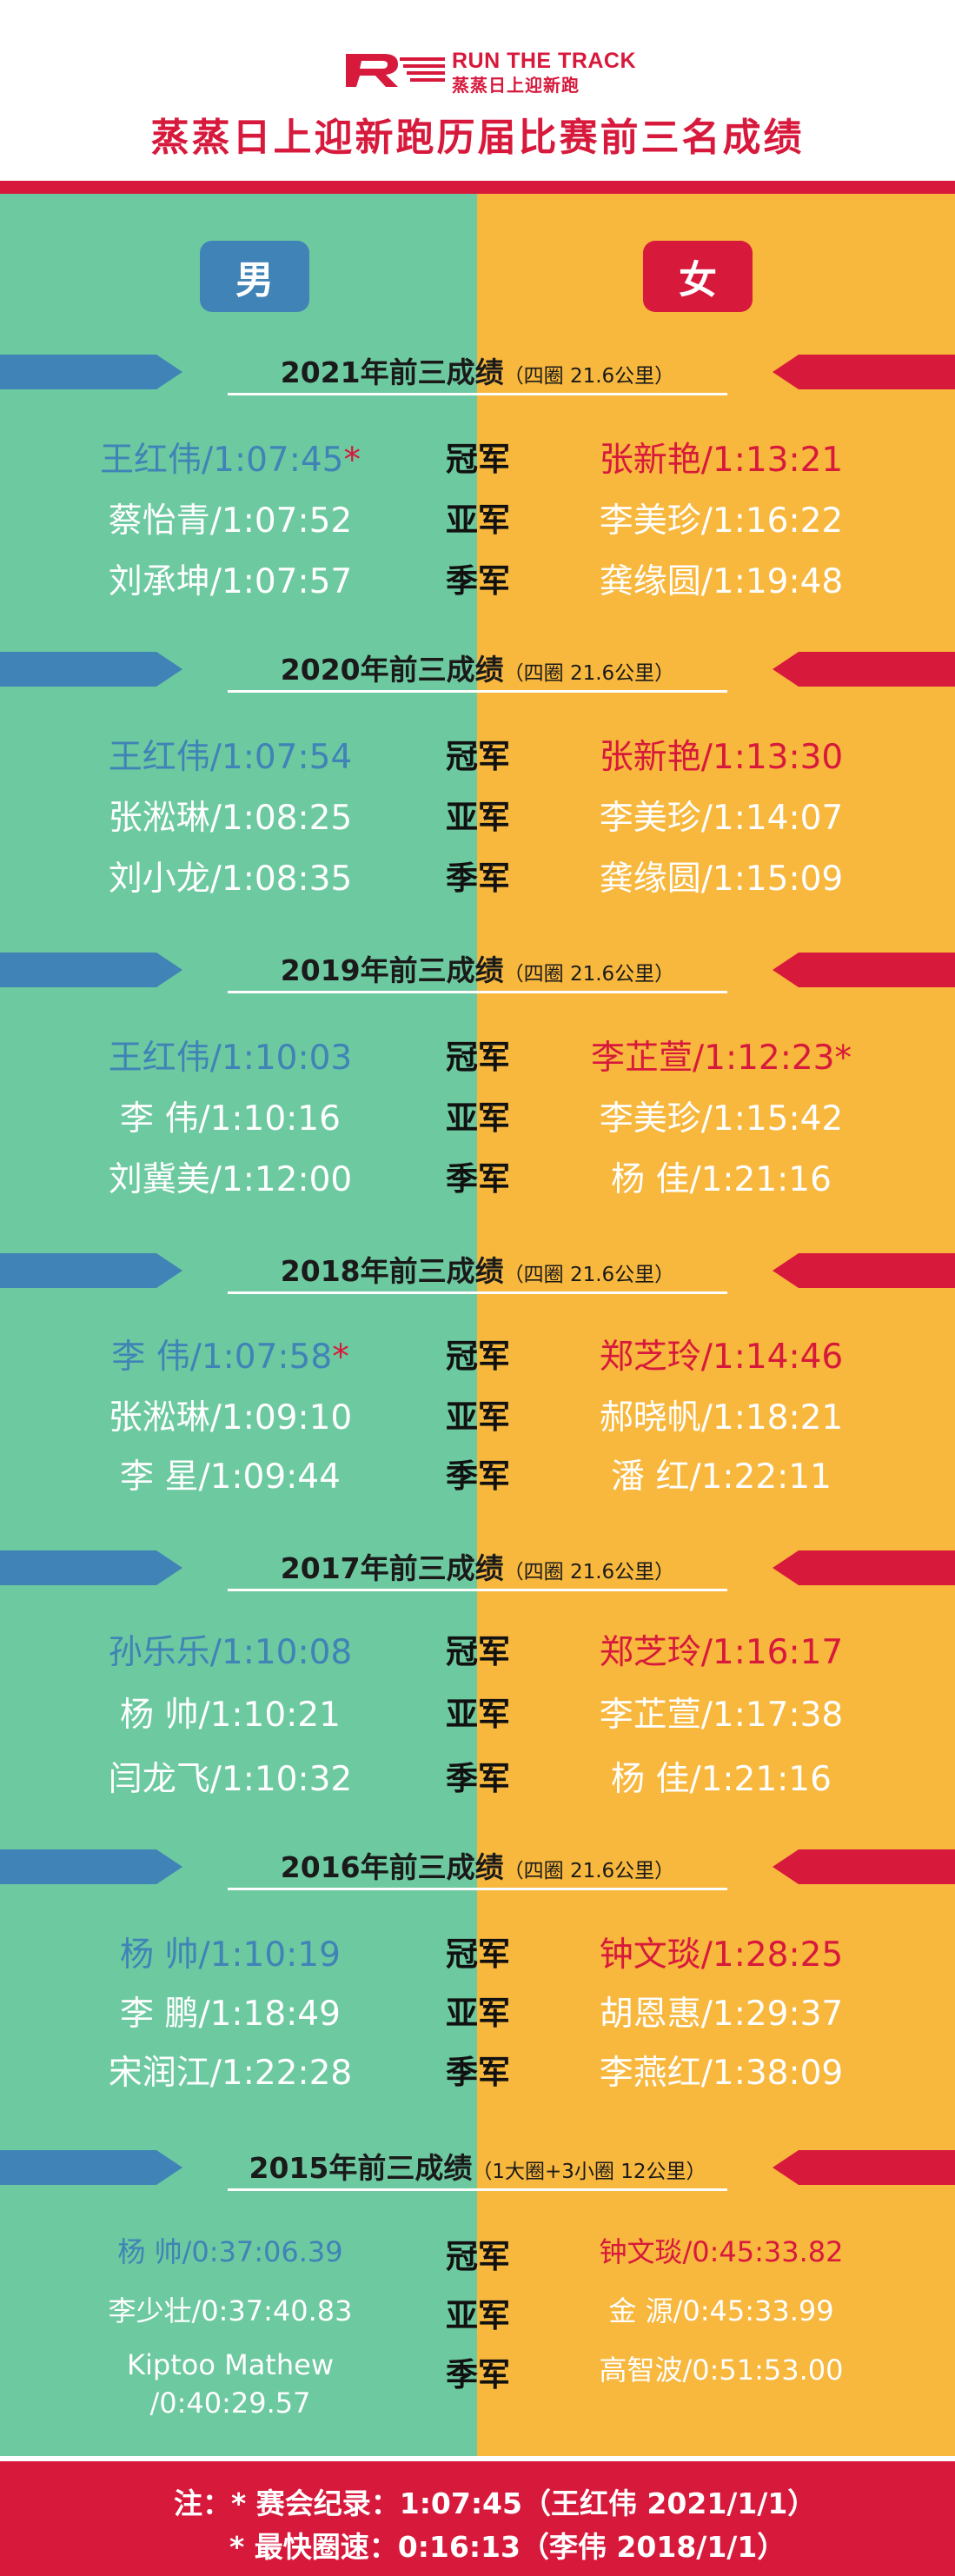  Describe the element at coordinates (589, 2172) in the screenshot. I see `section-distance: （1大圈+3小圈 12公里）` at that location.